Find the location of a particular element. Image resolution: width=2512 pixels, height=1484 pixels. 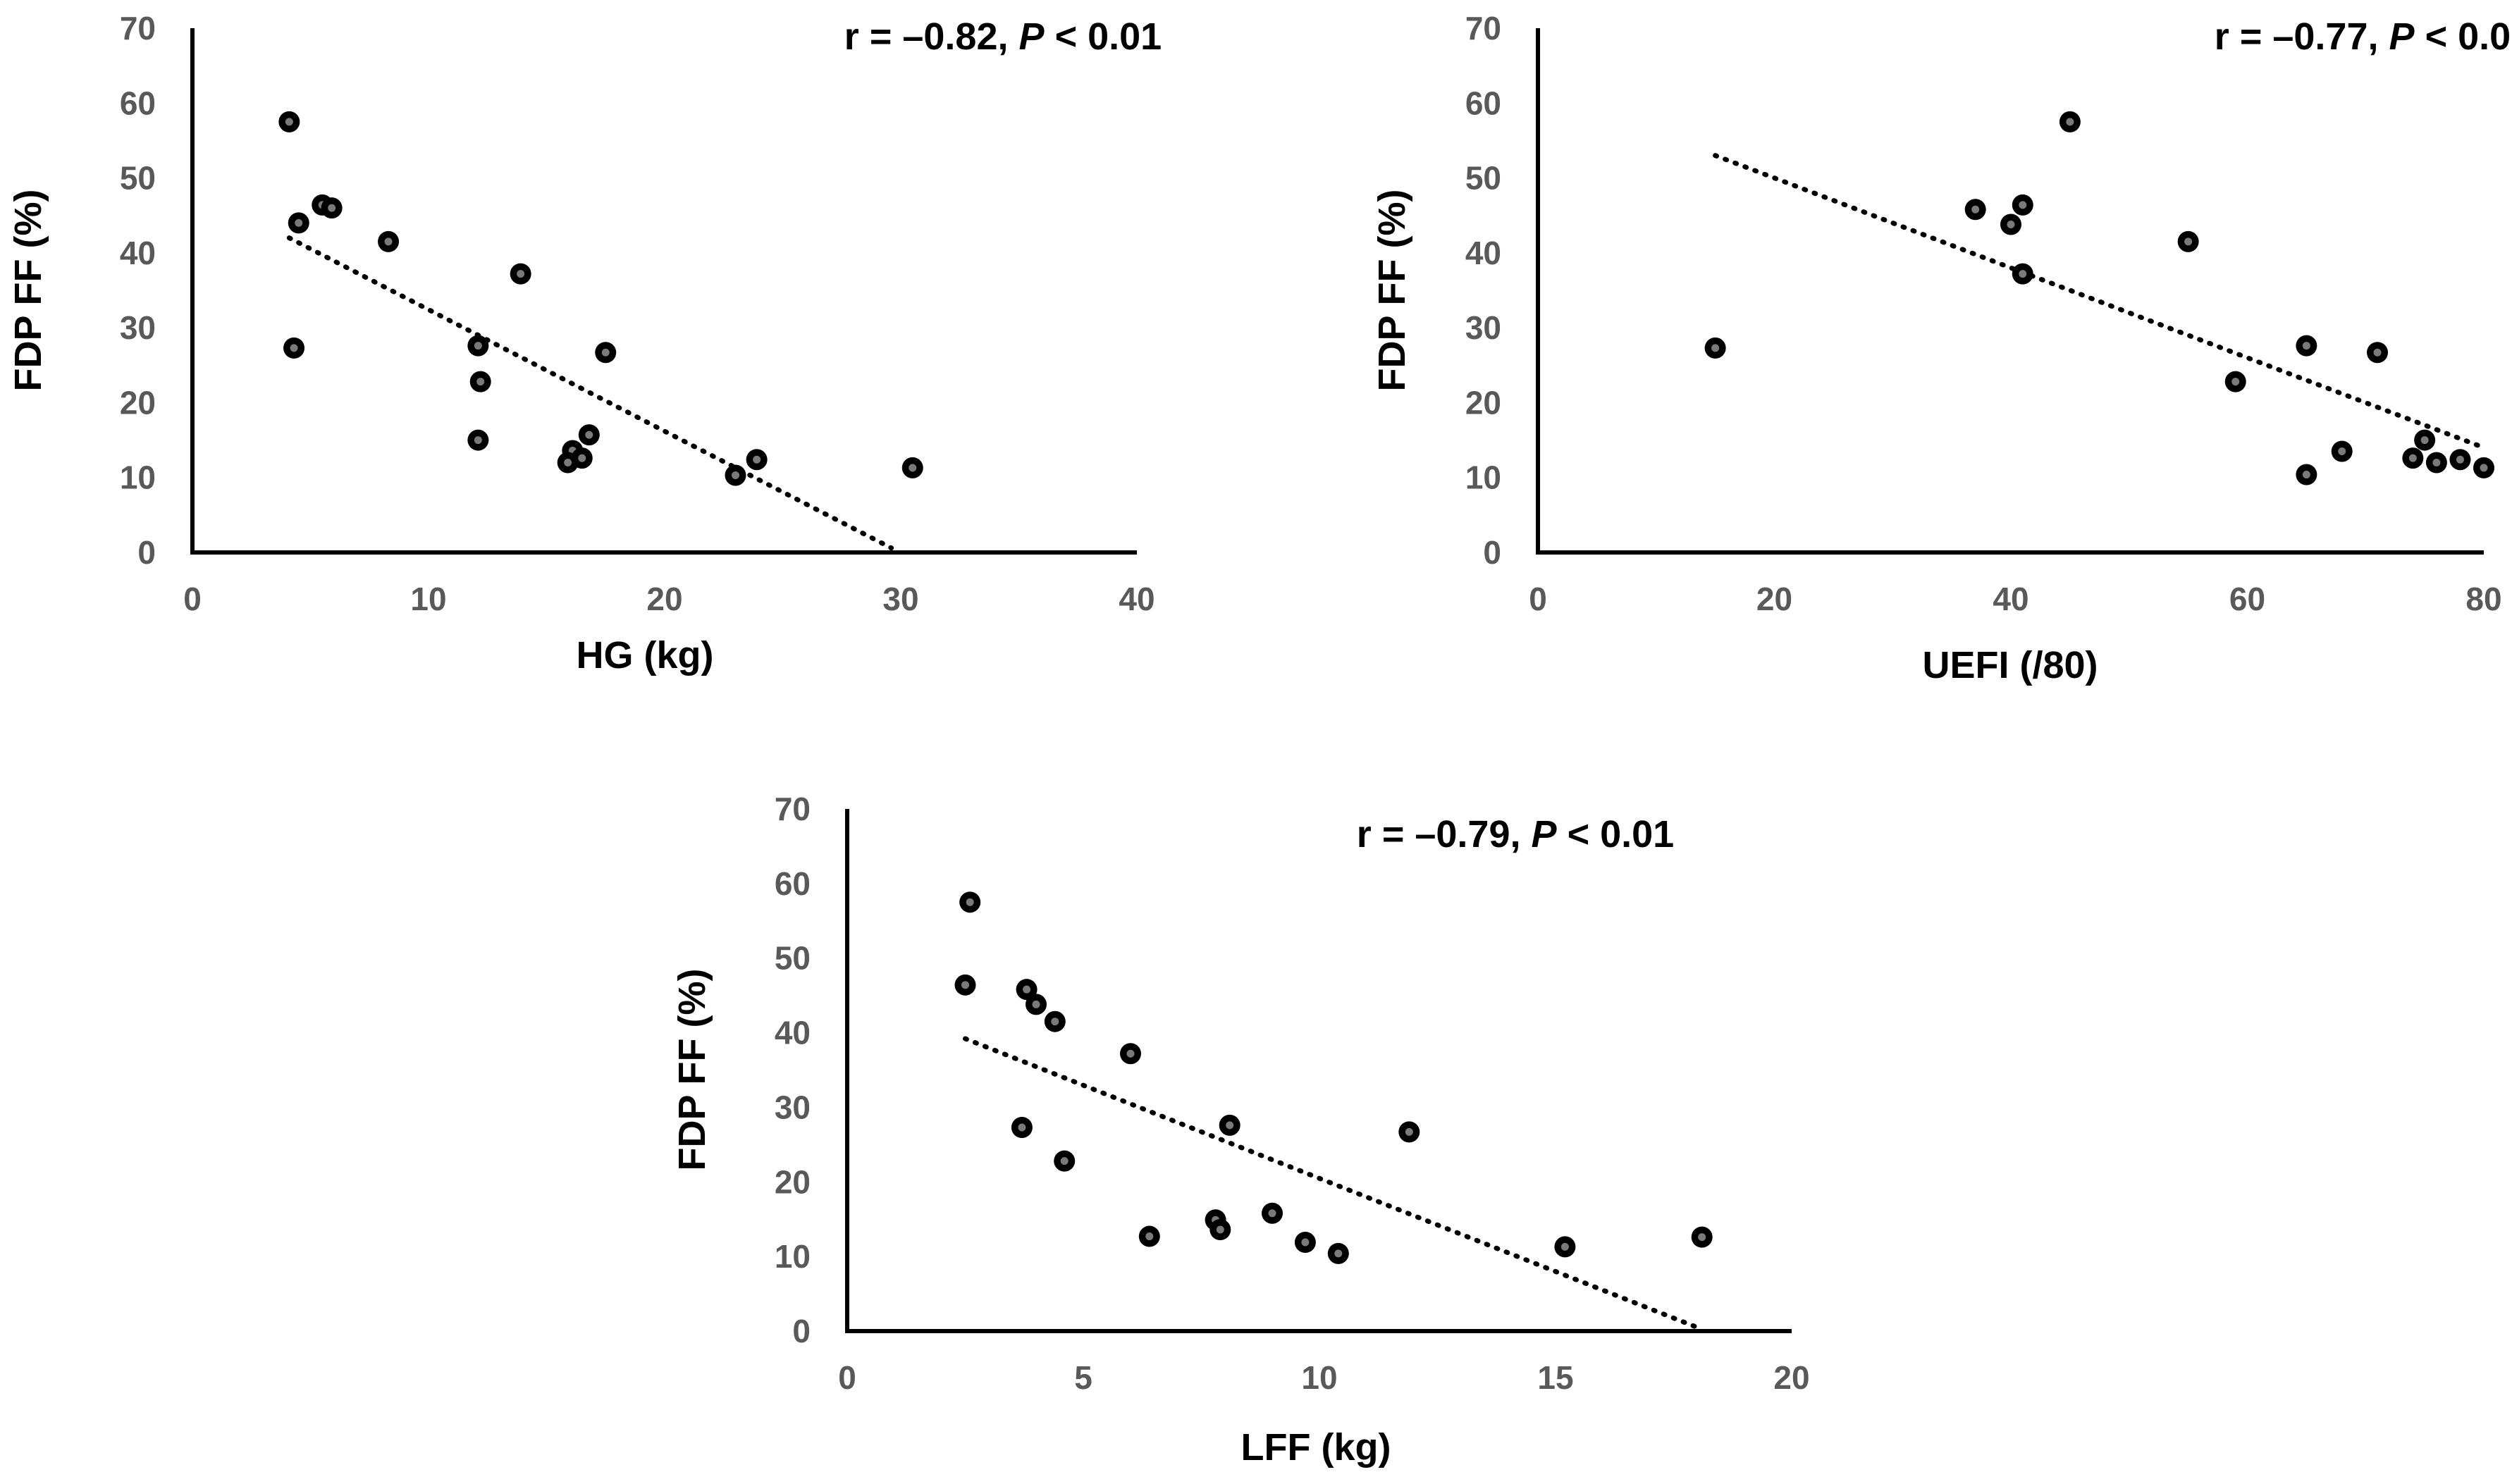

x-tick-label: 15 is located at coordinates (1555, 1377).